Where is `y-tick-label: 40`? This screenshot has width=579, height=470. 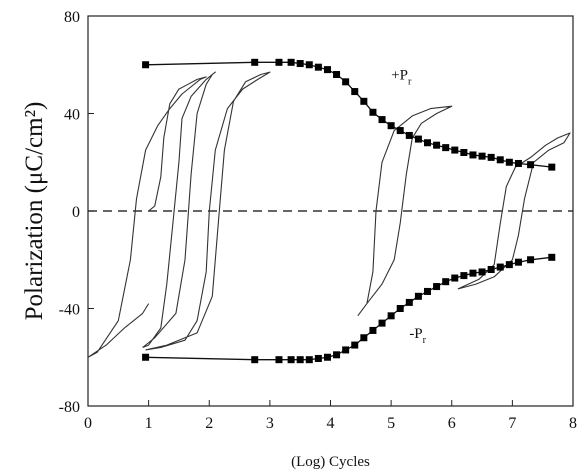 y-tick-label: 40 is located at coordinates (72, 115).